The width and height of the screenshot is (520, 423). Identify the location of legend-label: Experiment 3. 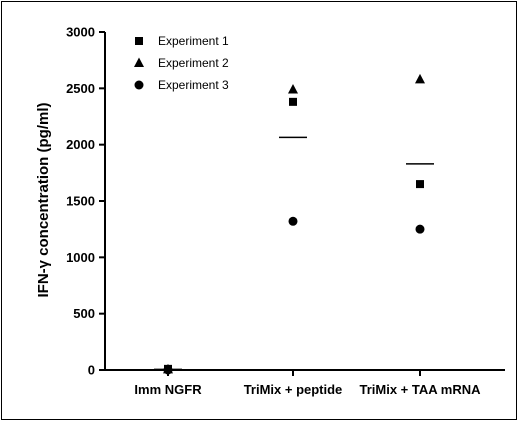
(193, 85).